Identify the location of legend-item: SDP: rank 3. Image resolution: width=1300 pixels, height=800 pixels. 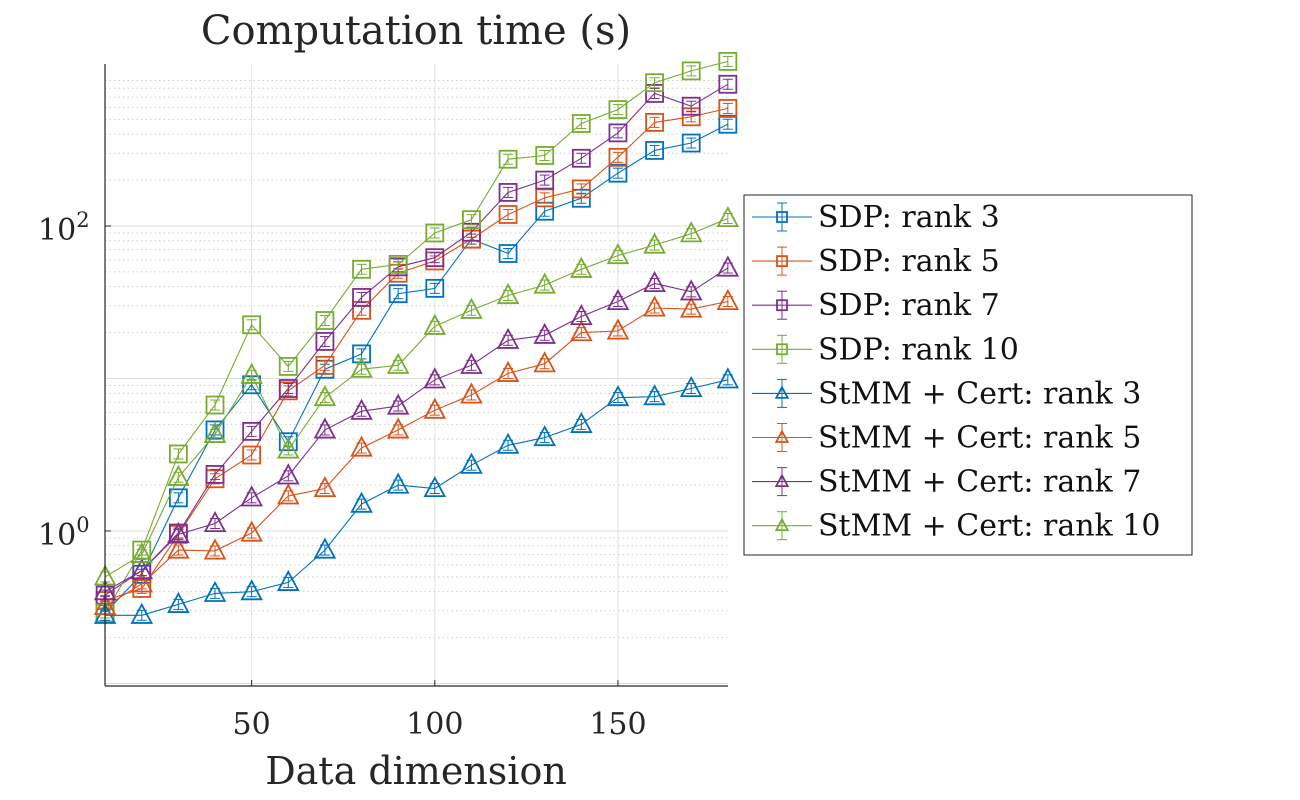
(876, 217).